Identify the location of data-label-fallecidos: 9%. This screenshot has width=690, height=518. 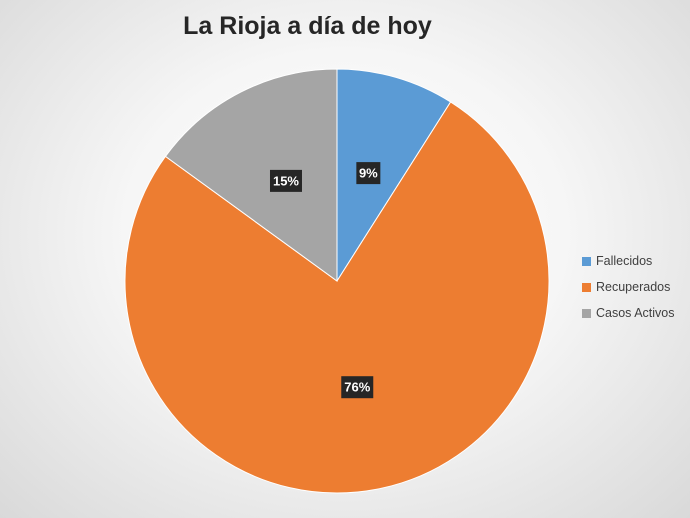
(368, 173).